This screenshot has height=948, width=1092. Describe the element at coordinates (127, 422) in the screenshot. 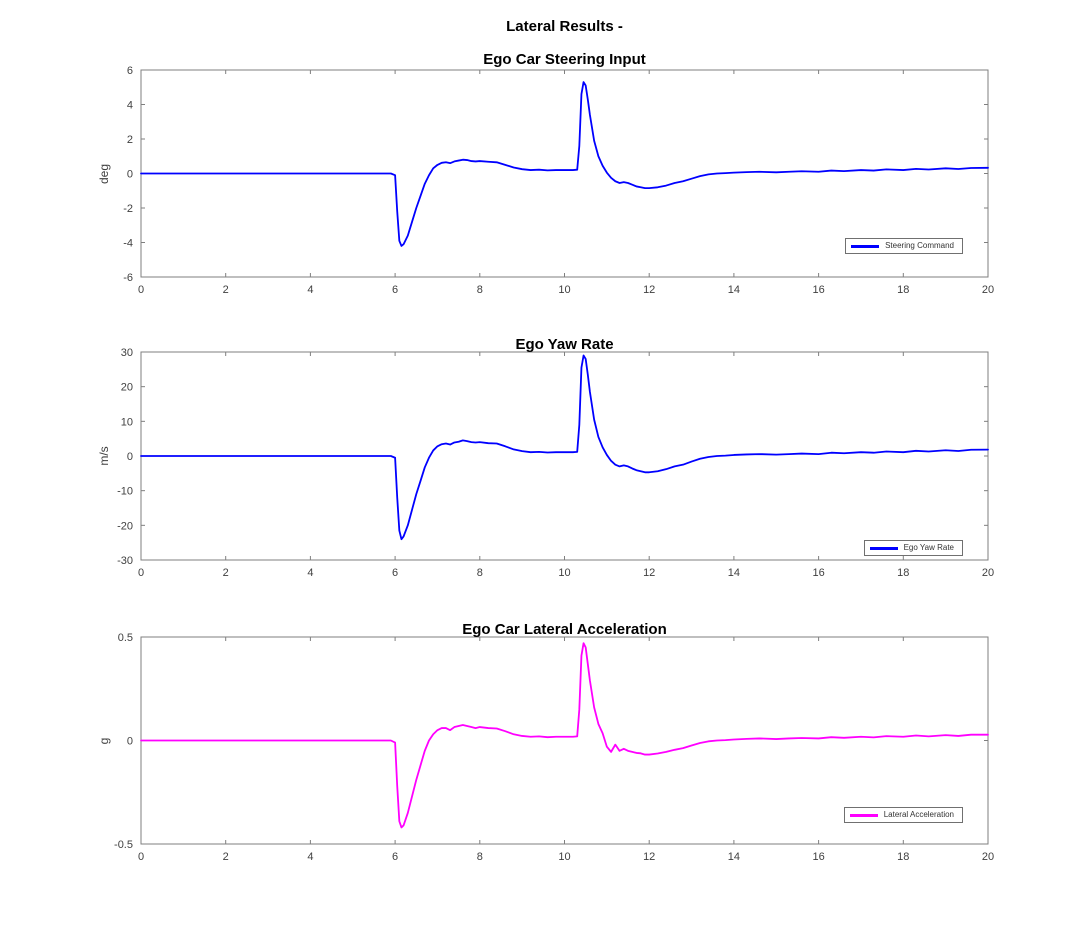

I see `y-tick-label: 10` at that location.